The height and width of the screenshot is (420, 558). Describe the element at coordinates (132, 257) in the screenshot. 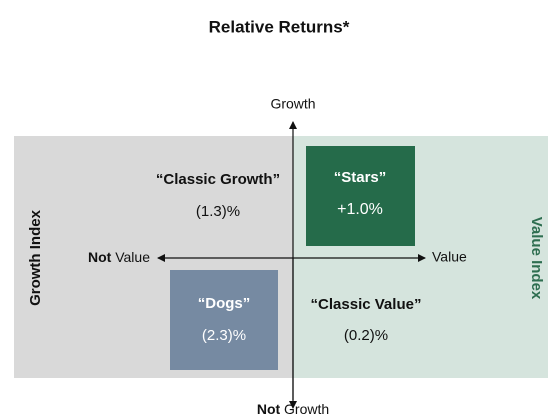

I see `axis-label-text: Value` at that location.